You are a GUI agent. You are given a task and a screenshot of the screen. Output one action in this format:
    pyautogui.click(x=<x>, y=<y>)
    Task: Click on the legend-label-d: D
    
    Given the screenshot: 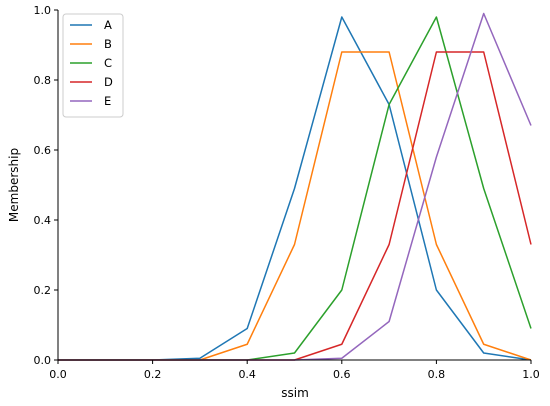 What is the action you would take?
    pyautogui.click(x=108, y=82)
    